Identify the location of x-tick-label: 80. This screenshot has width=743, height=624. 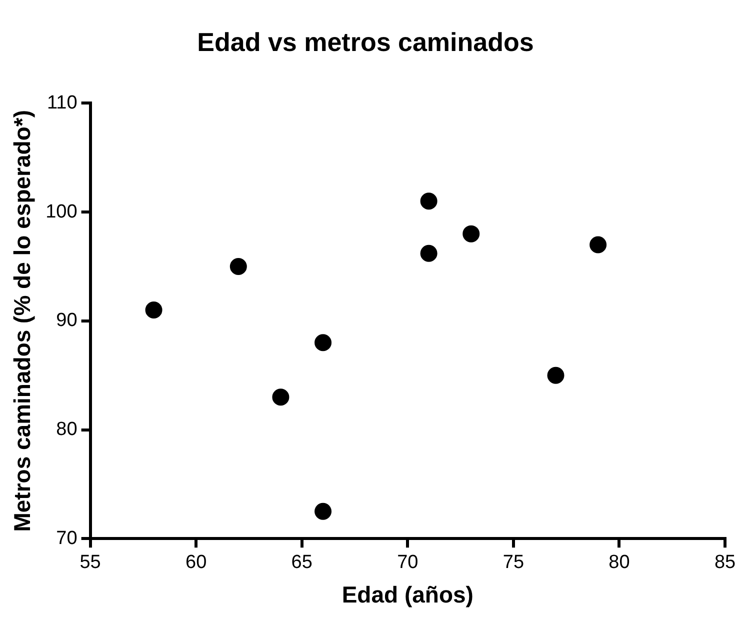
(619, 563).